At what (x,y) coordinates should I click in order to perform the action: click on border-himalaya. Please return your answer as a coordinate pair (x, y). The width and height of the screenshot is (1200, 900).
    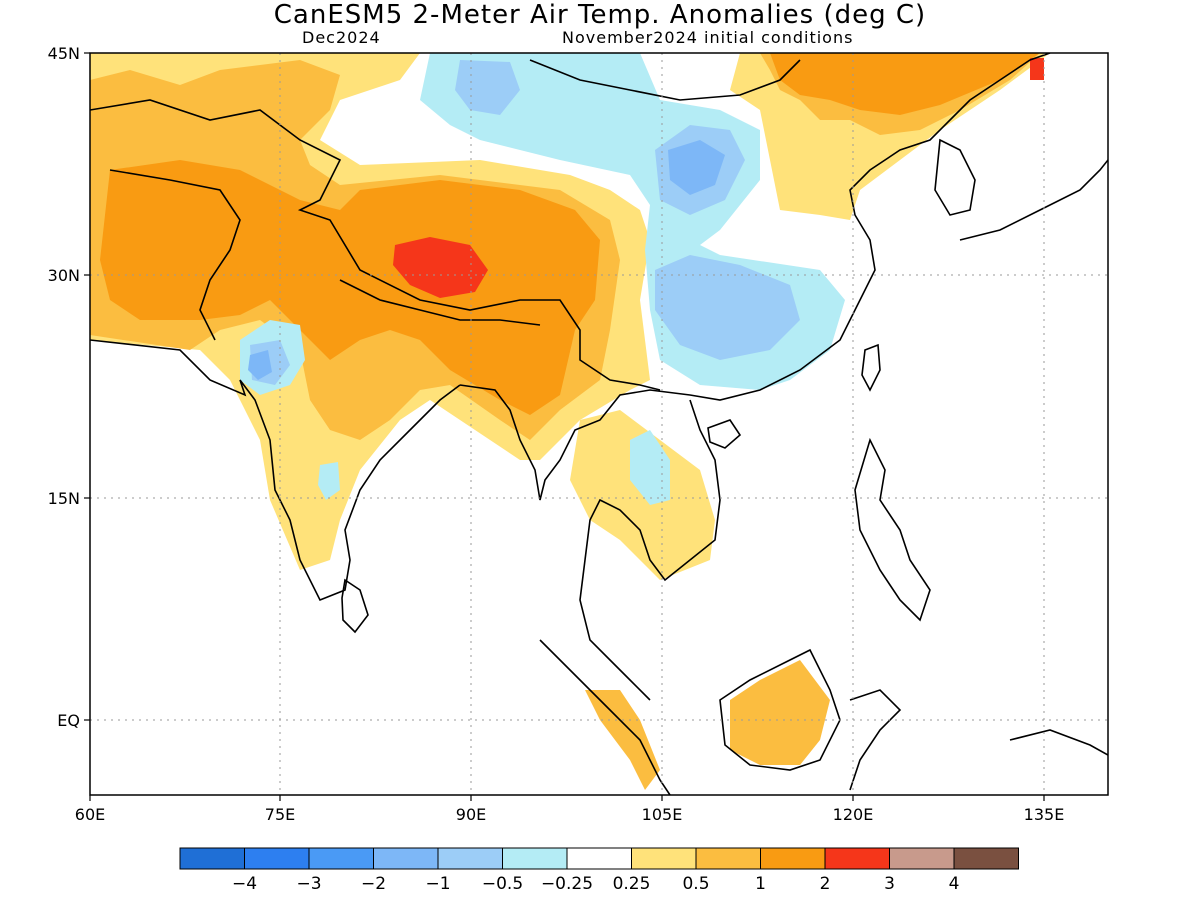
    Looking at the image, I should click on (440, 302).